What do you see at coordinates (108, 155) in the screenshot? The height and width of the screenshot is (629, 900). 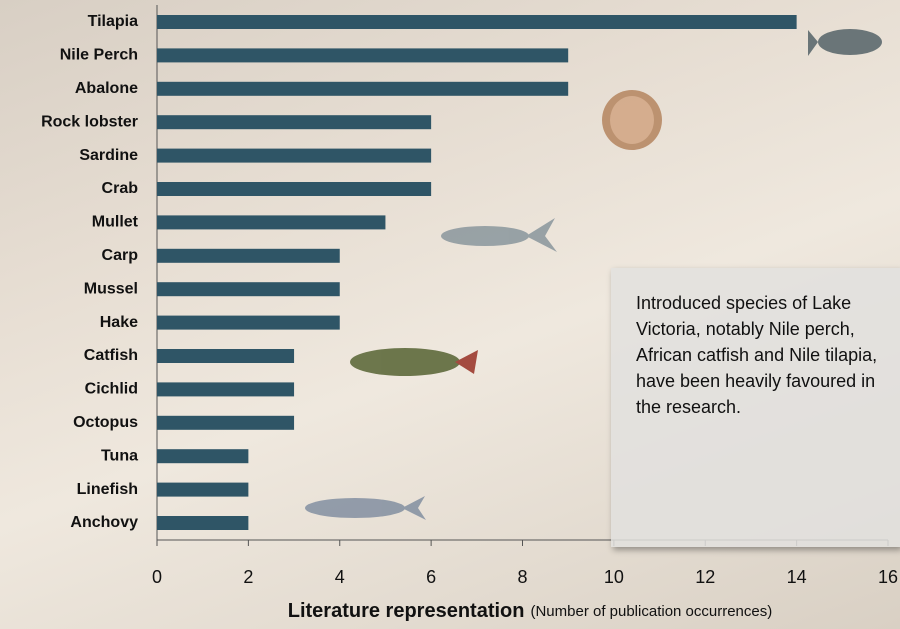 I see `y-tick-label: Sardine` at bounding box center [108, 155].